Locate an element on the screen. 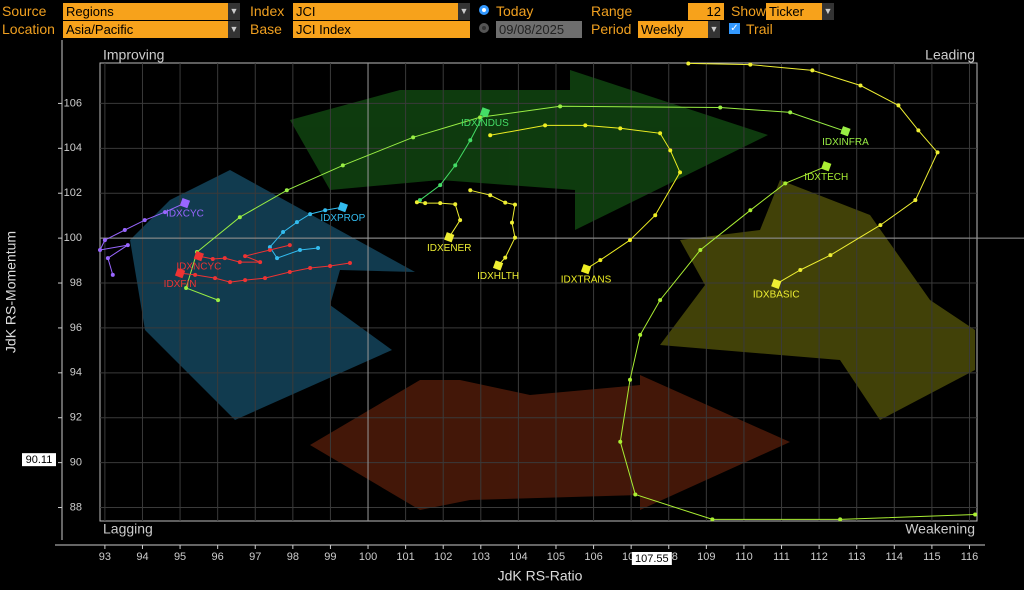  date-field: 09/08/2025 is located at coordinates (539, 29).